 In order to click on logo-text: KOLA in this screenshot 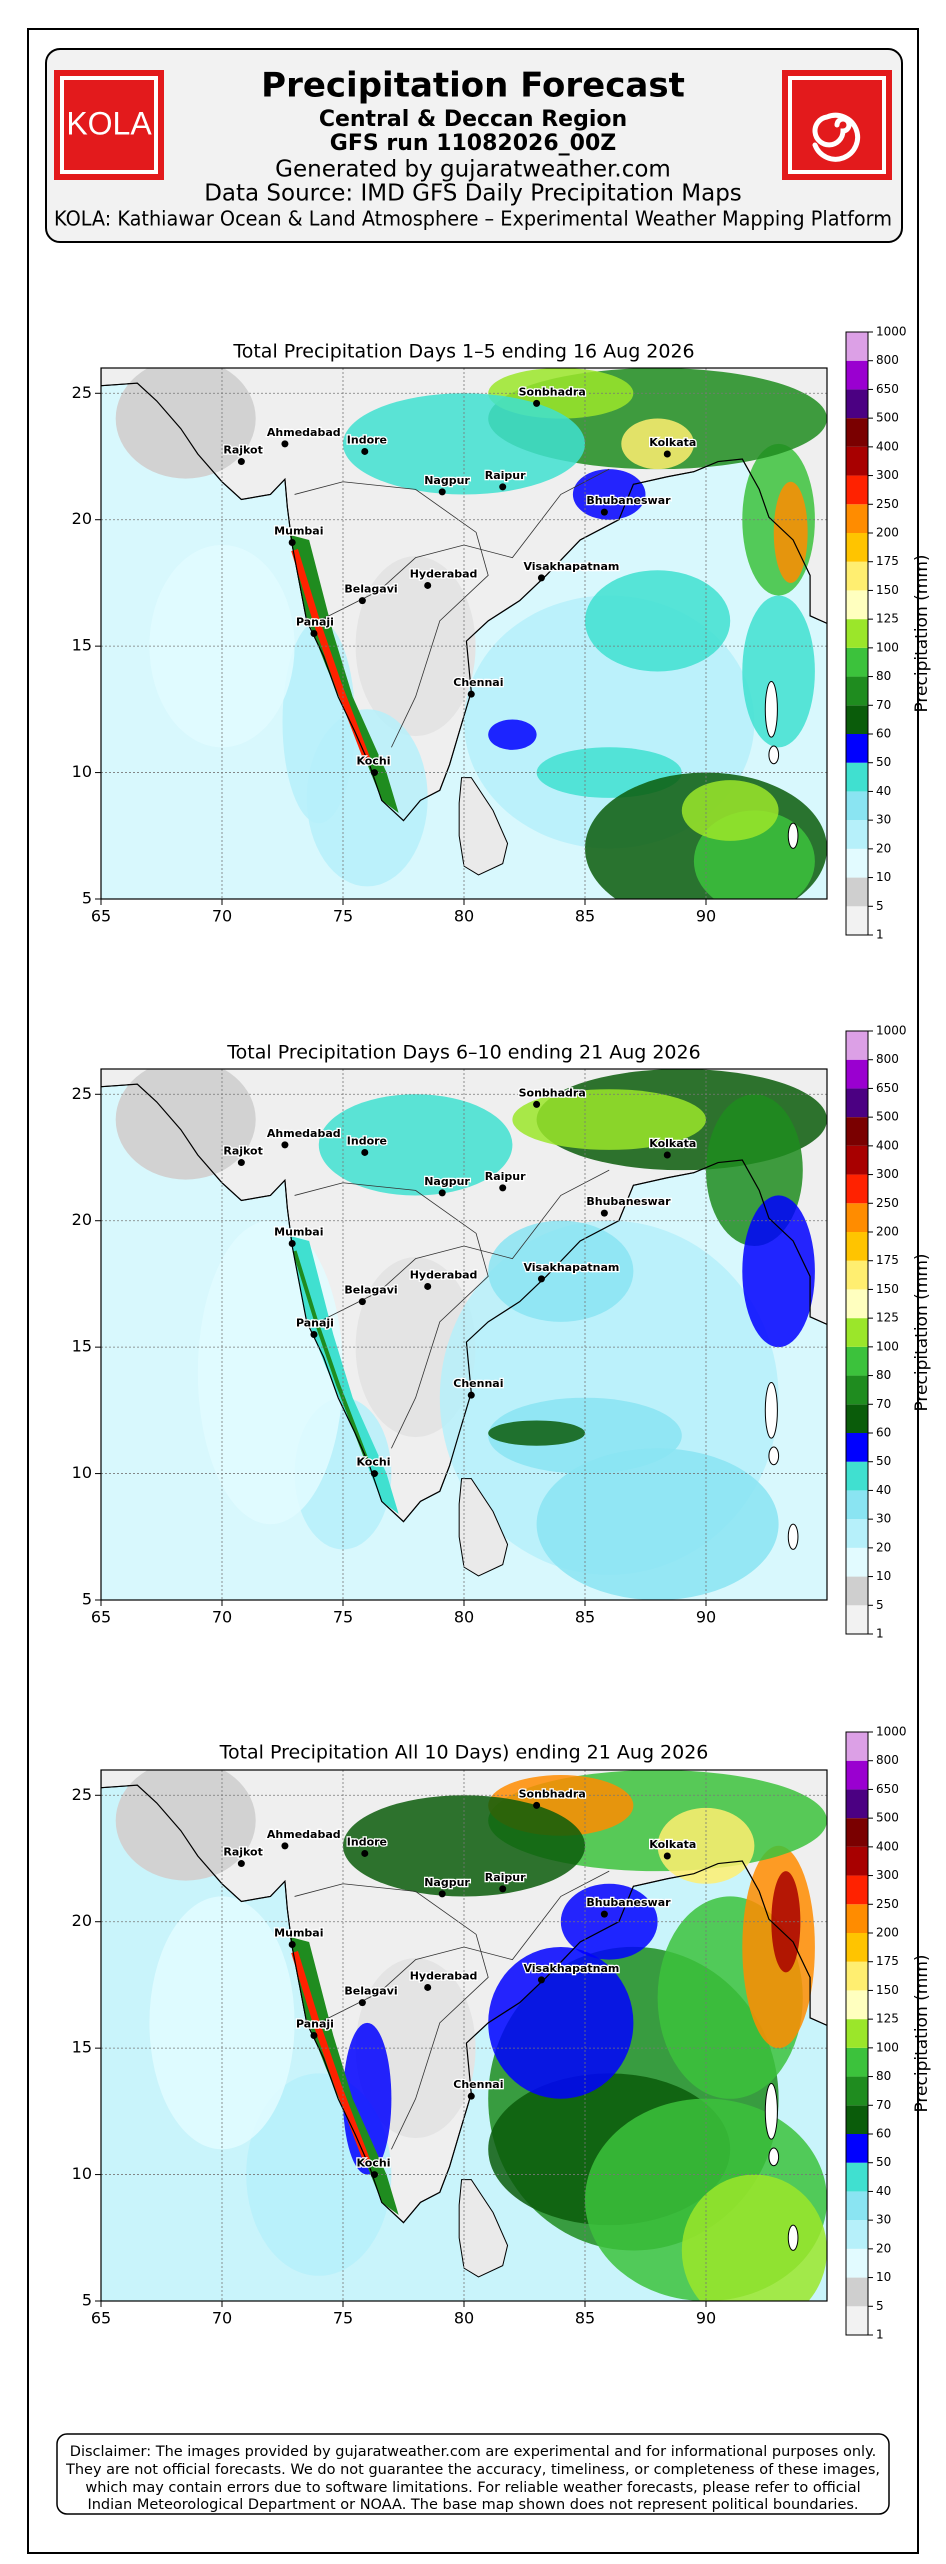, I will do `click(109, 123)`.